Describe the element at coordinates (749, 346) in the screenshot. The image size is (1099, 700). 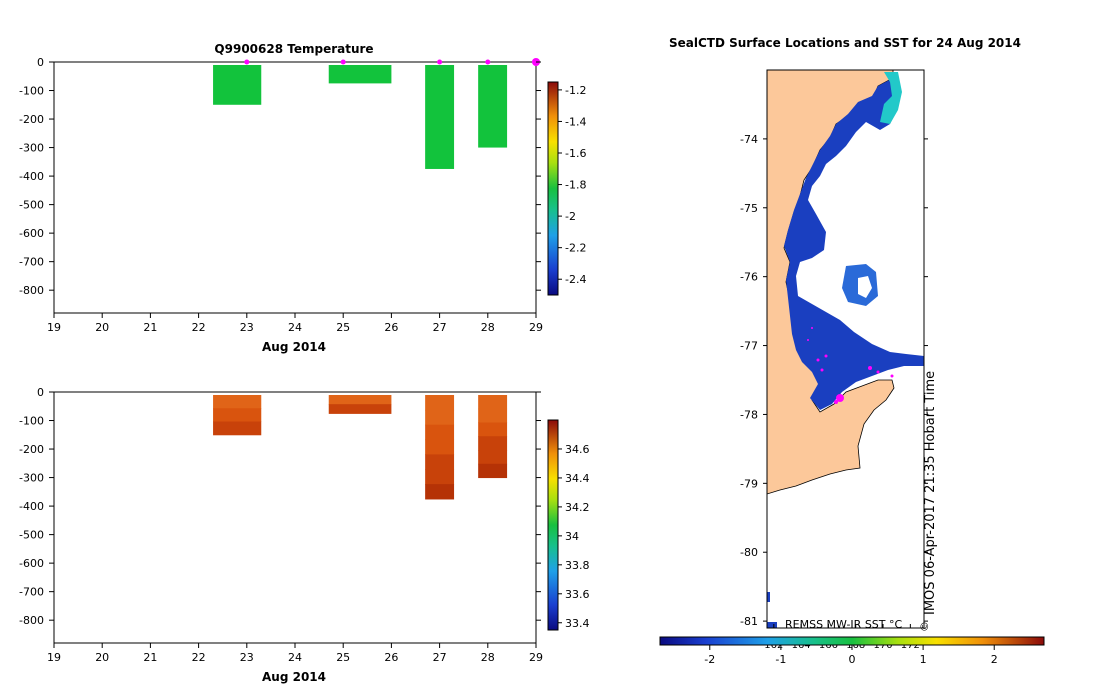
I see `lat-tick-label: -77` at that location.